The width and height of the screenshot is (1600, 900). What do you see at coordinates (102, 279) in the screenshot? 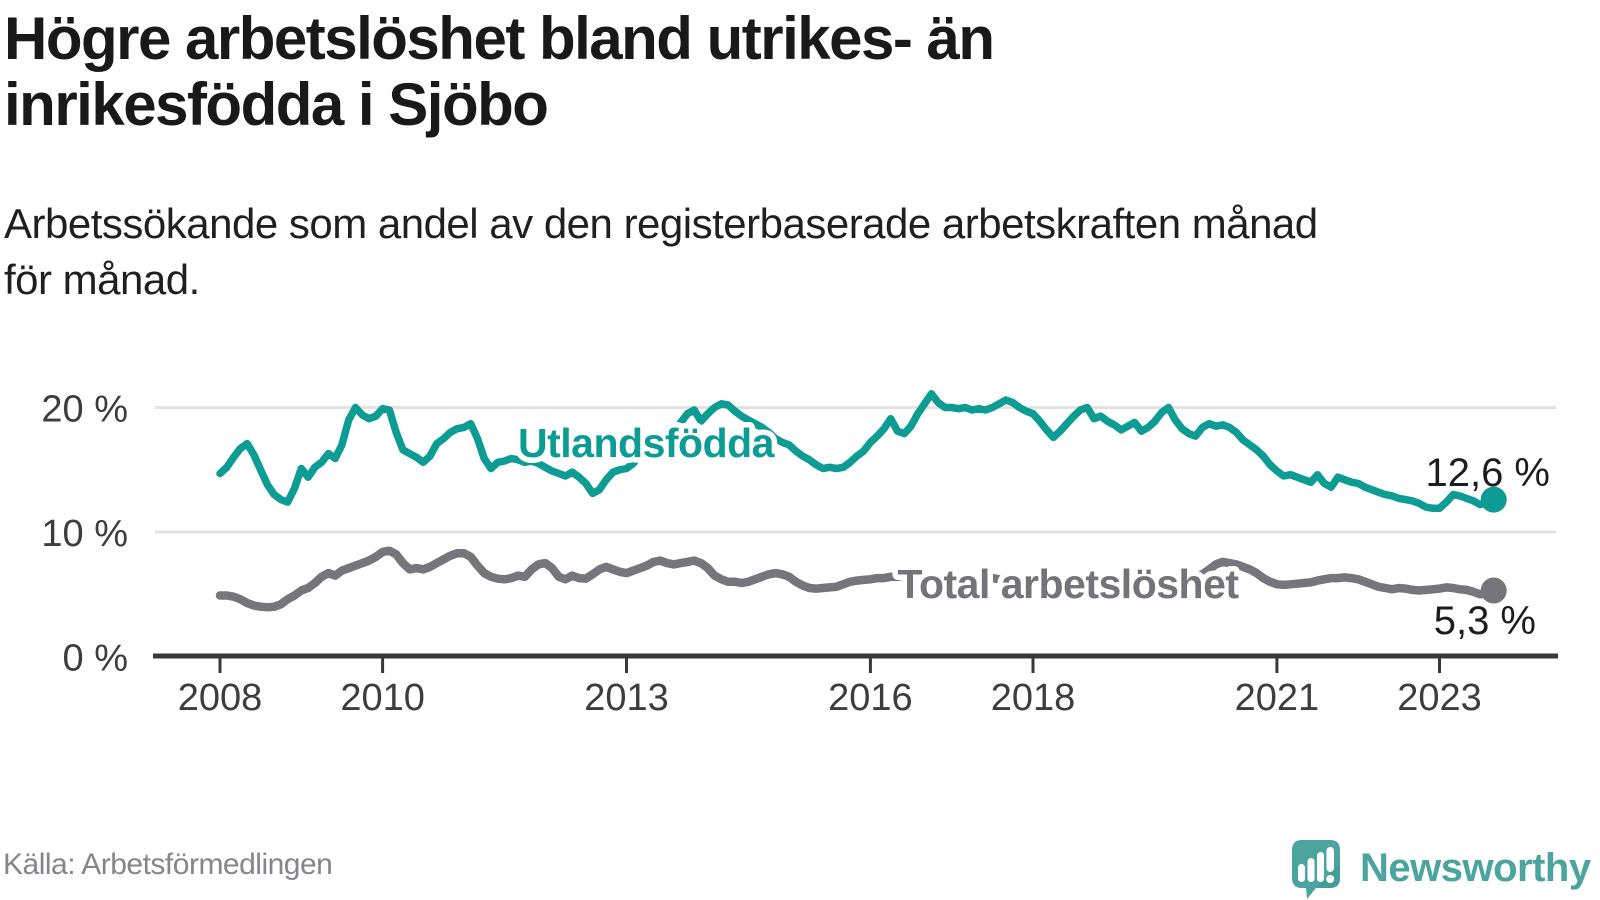
I see `chart-subtitle-line2: för månad.` at bounding box center [102, 279].